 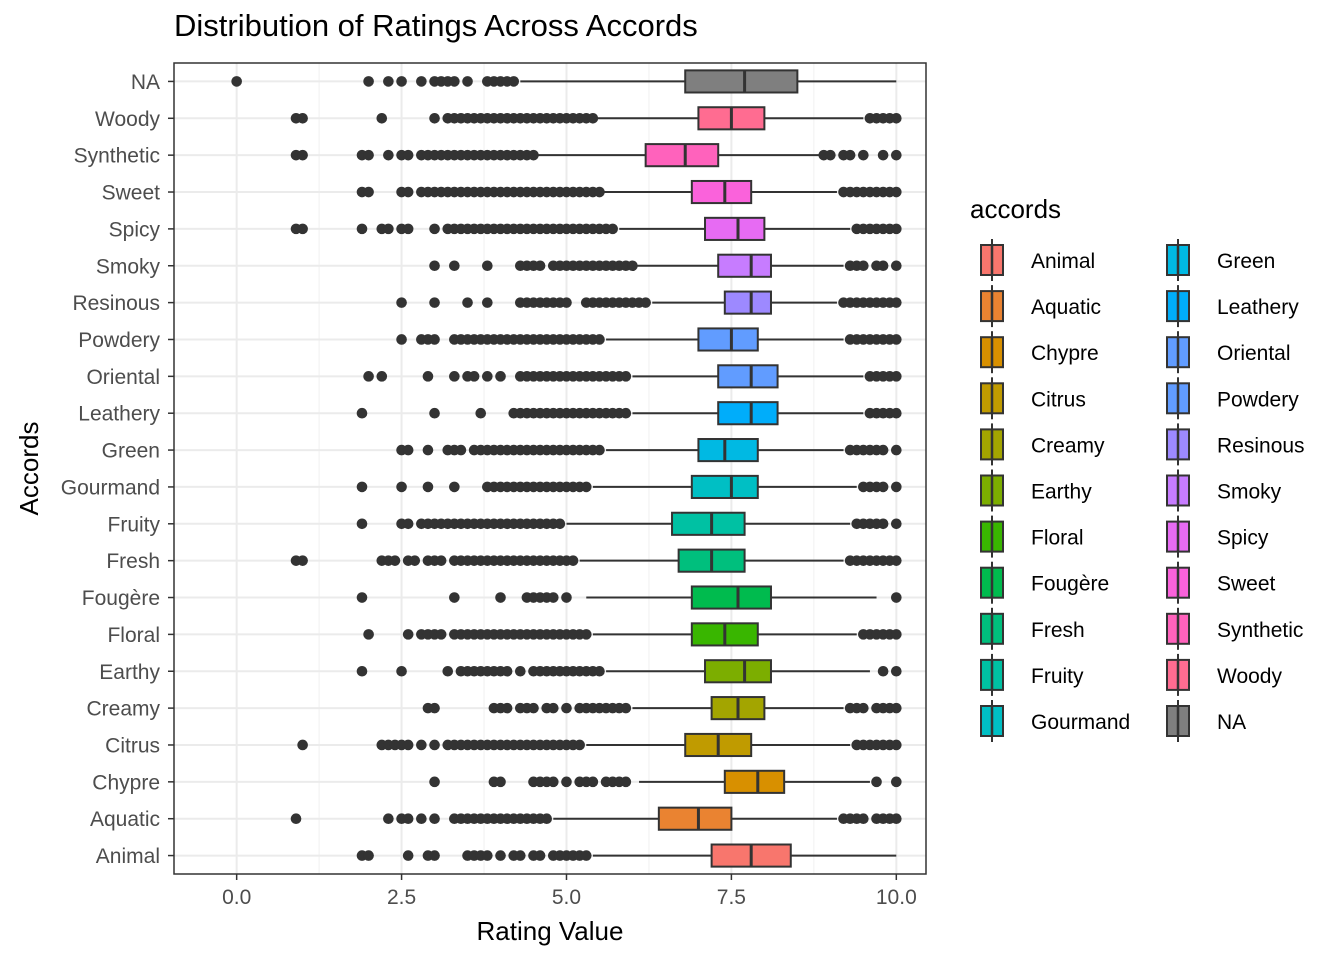 What do you see at coordinates (1058, 399) in the screenshot?
I see `legend-label: Citrus` at bounding box center [1058, 399].